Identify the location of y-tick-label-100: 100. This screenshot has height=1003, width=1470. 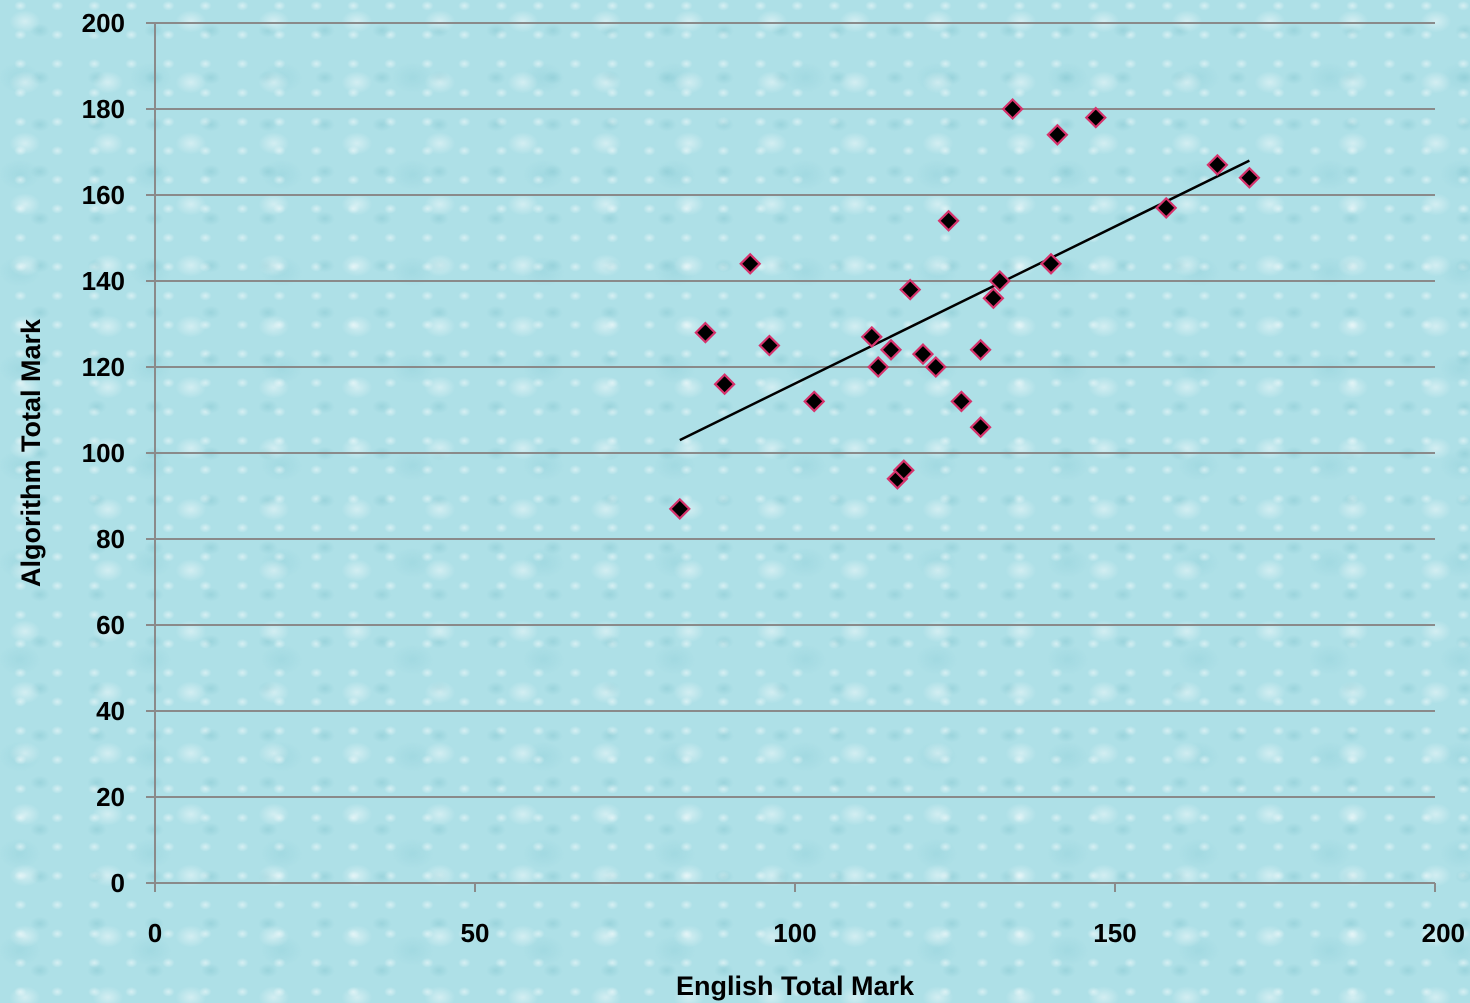
(103, 453).